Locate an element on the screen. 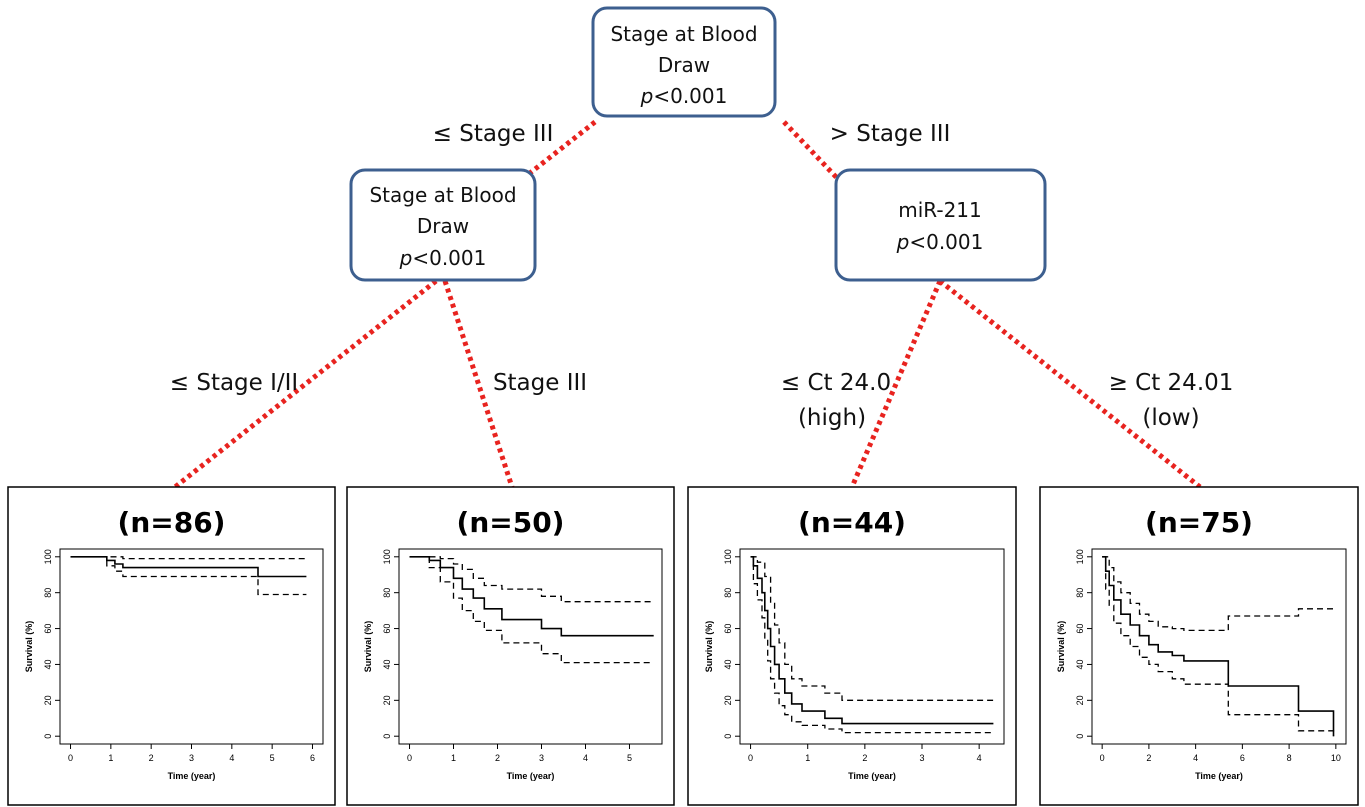 This screenshot has height=807, width=1365. right-node-pvalue: p<0.001 is located at coordinates (940, 242).